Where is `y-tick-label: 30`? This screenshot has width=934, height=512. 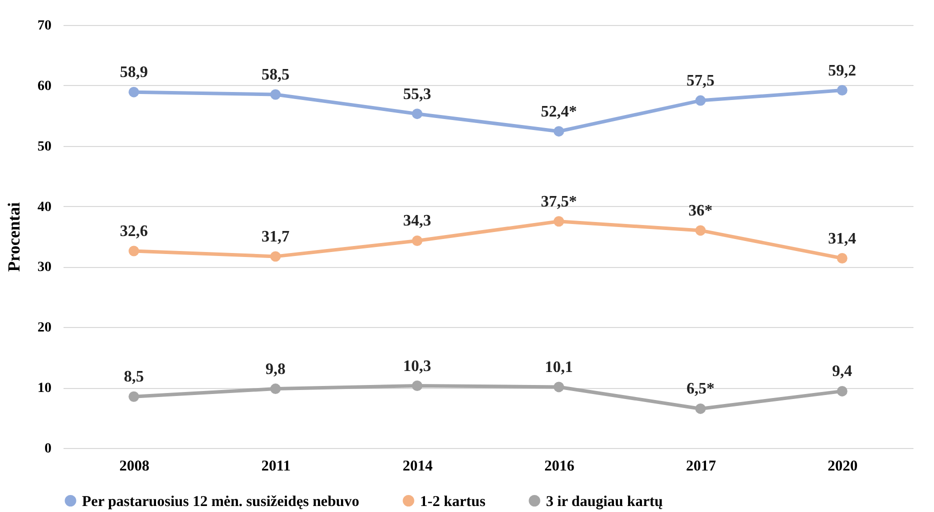
y-tick-label: 30 is located at coordinates (45, 268).